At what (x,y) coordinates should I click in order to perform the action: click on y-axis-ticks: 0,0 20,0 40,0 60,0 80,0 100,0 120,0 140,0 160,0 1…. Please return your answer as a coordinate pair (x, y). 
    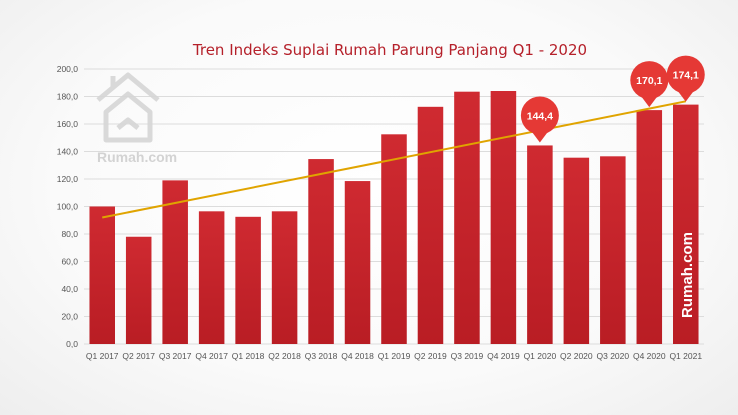
    Looking at the image, I should click on (68, 206).